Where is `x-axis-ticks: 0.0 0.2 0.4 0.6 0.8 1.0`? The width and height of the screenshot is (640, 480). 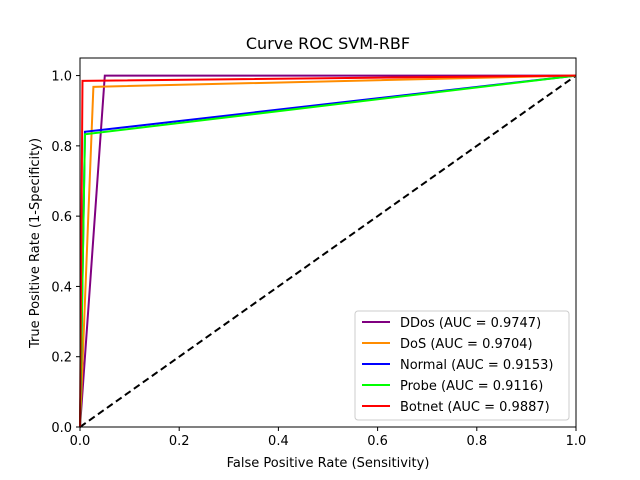
x-axis-ticks: 0.0 0.2 0.4 0.6 0.8 1.0 is located at coordinates (328, 438).